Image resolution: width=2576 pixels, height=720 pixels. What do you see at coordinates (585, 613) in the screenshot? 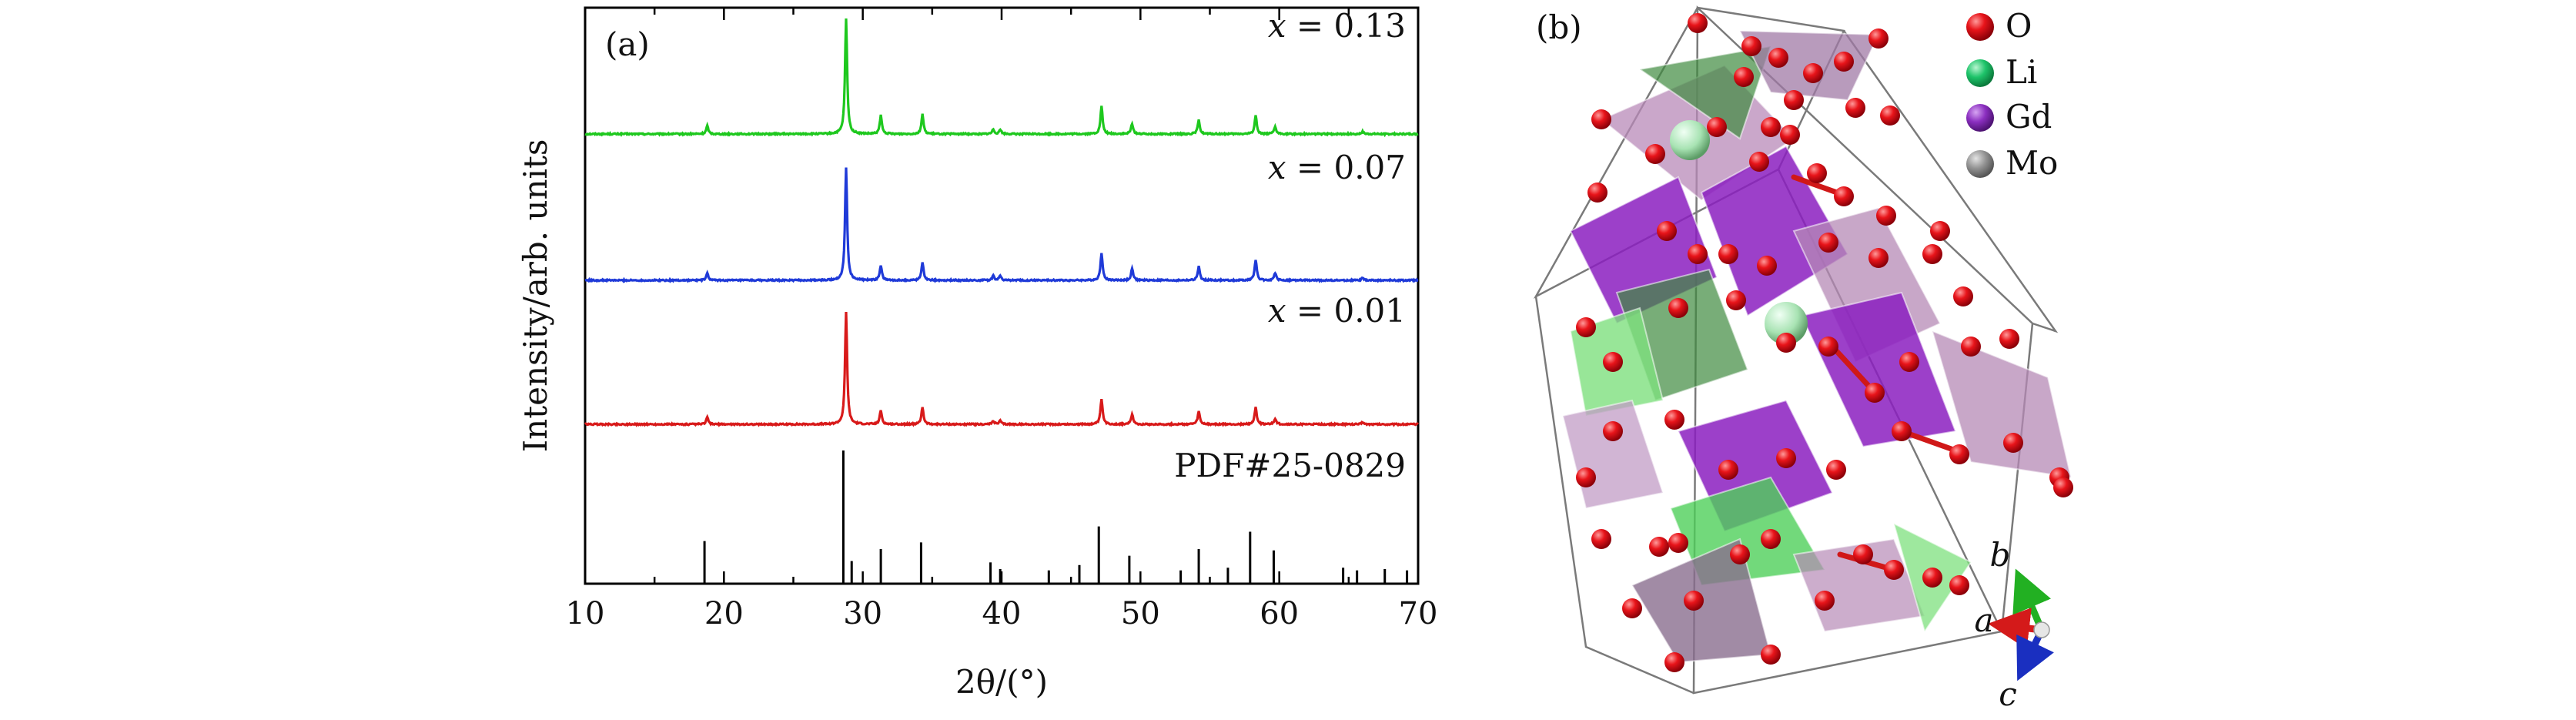
I see `x-tick-label: 10` at bounding box center [585, 613].